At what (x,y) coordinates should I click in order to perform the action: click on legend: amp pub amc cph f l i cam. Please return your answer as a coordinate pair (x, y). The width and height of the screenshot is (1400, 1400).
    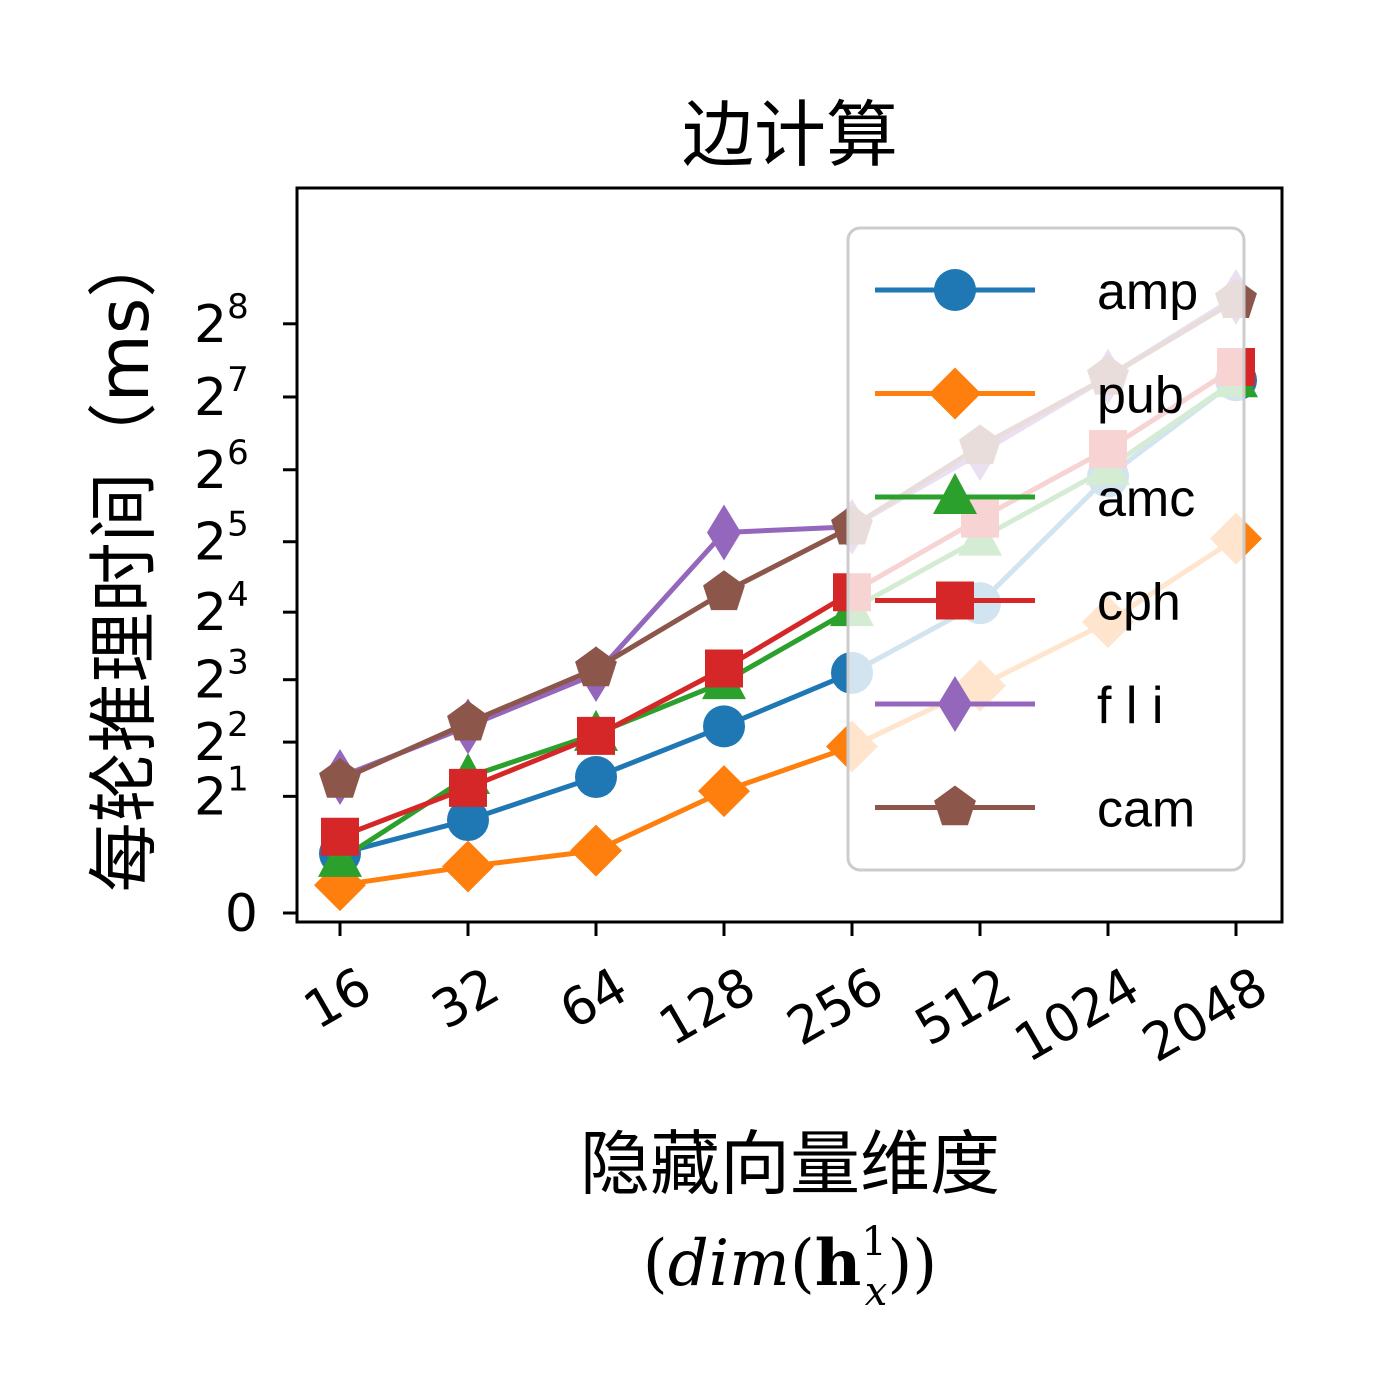
    Looking at the image, I should click on (1046, 549).